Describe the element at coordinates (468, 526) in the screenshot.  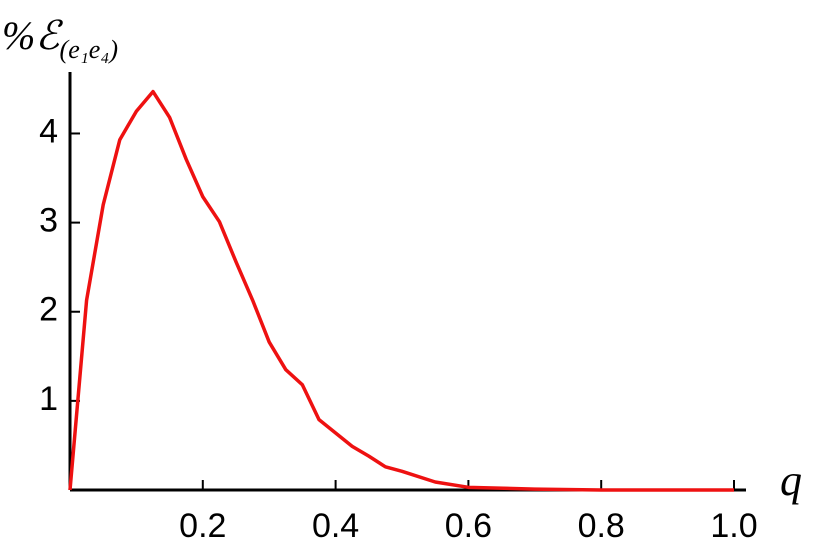
I see `x-tick-label: 0.6` at that location.